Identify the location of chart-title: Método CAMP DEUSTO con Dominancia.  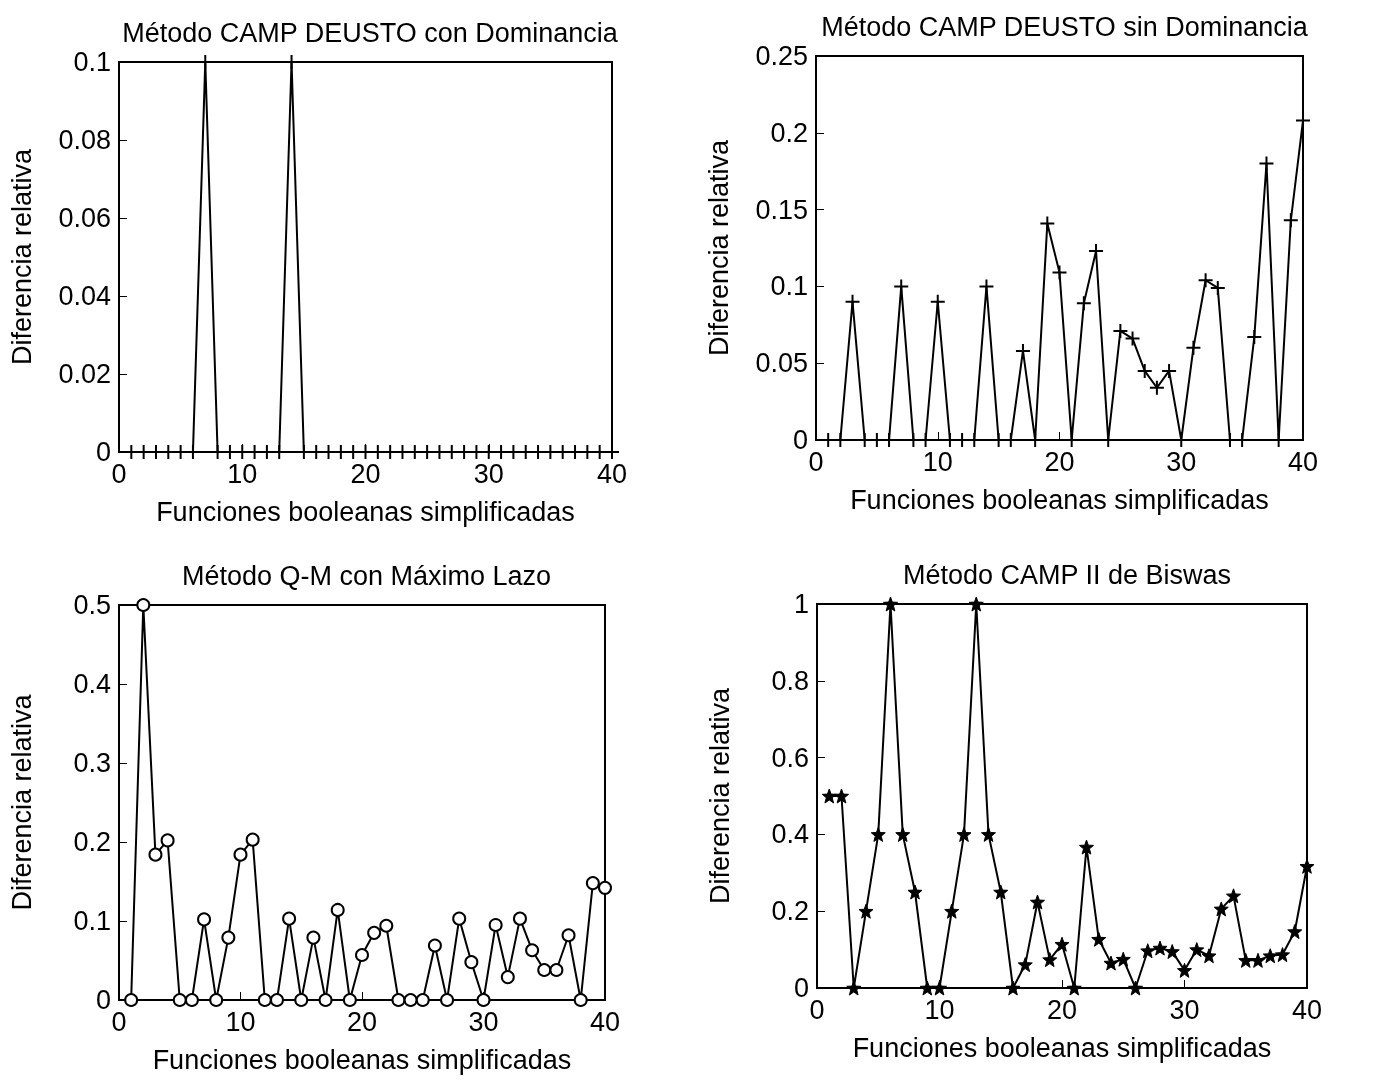
(370, 32).